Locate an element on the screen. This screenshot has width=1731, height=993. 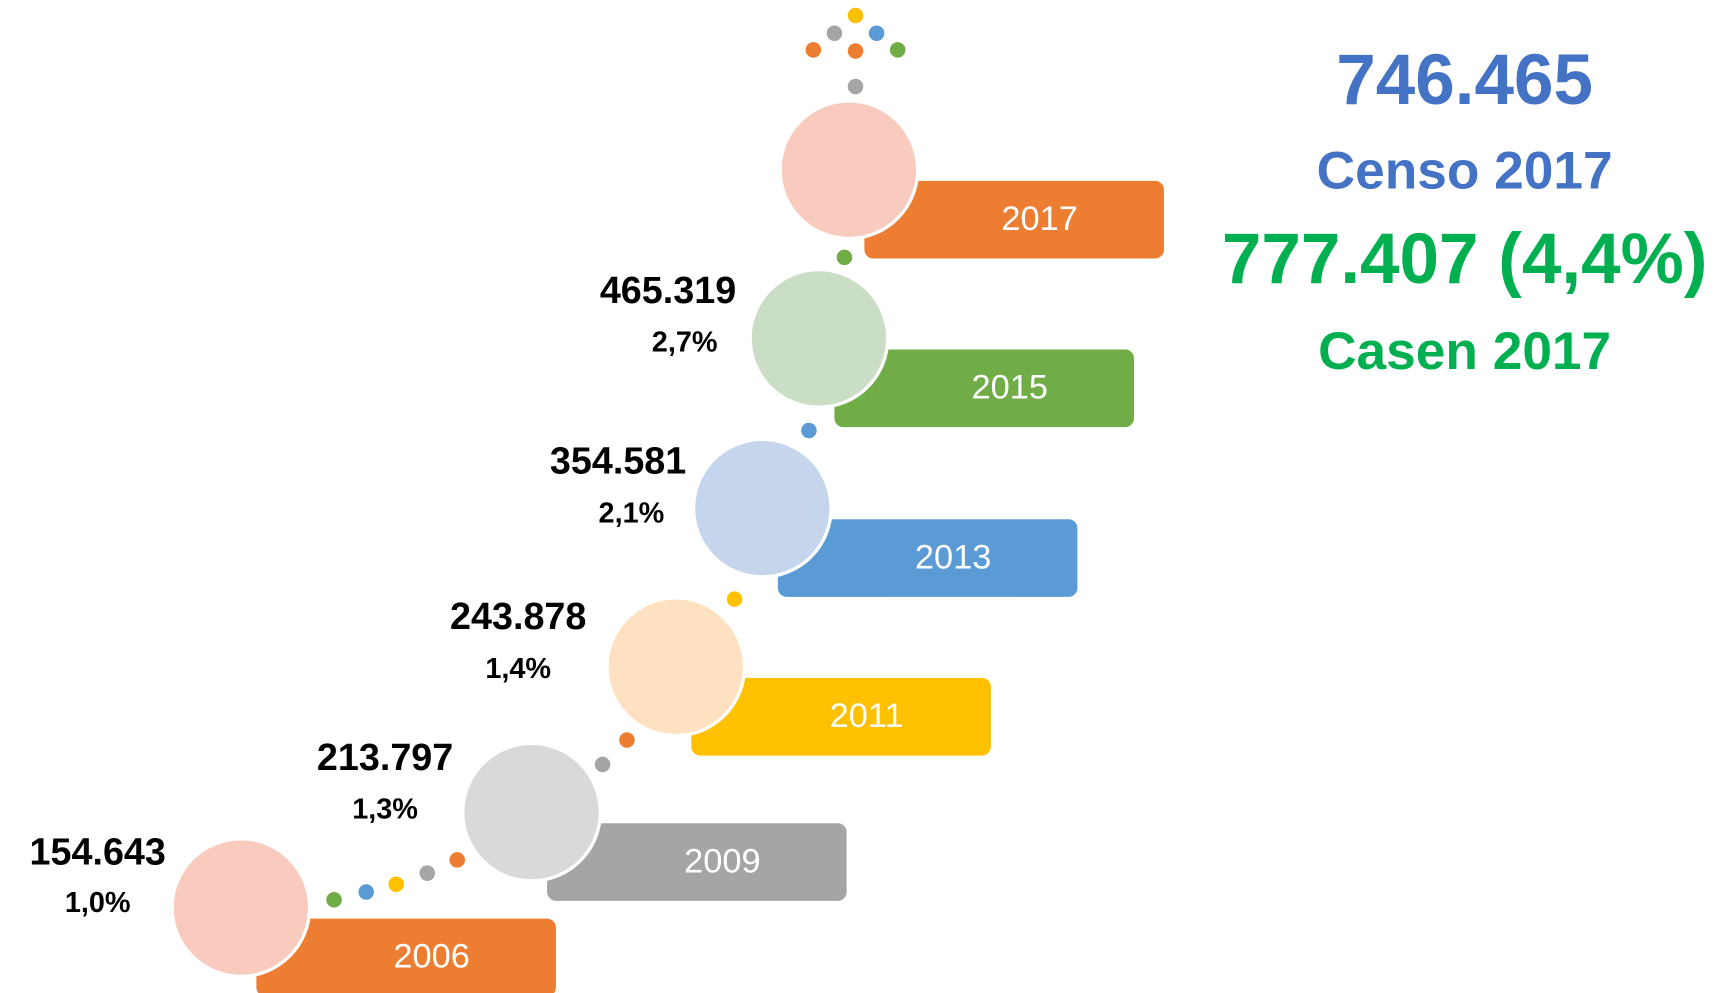
year-label: 2006 is located at coordinates (431, 957).